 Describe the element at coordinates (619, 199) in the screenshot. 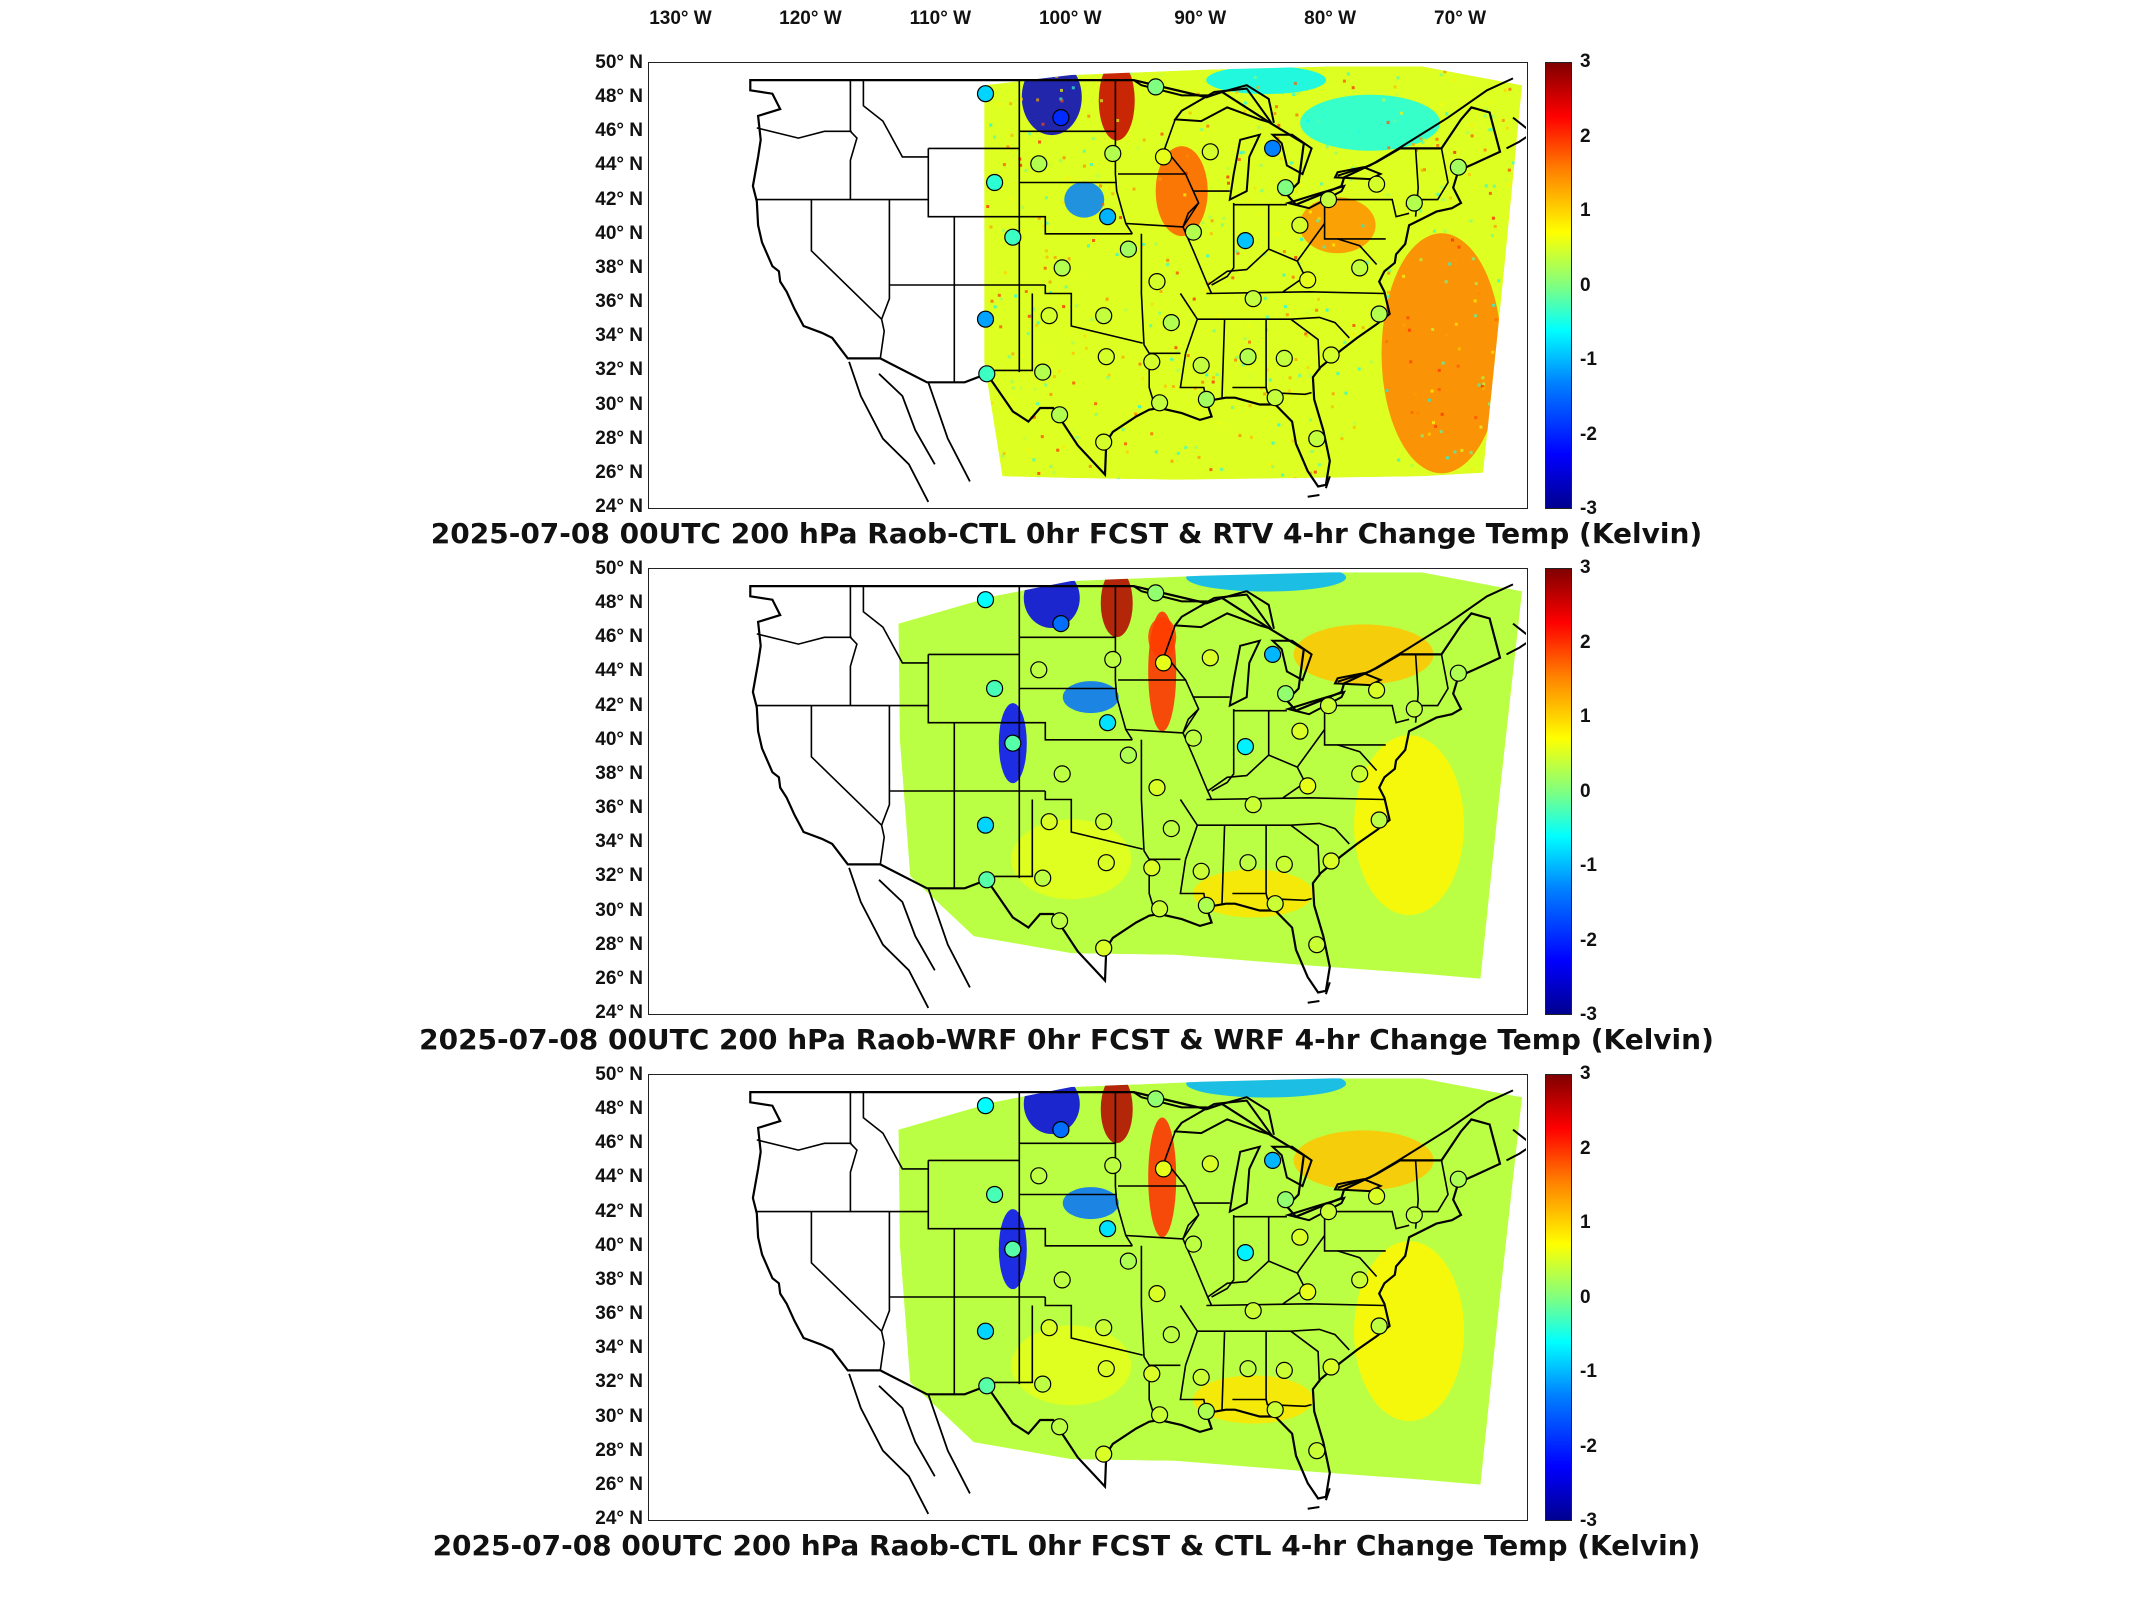

I see `lat-tick-label: 42° N` at that location.